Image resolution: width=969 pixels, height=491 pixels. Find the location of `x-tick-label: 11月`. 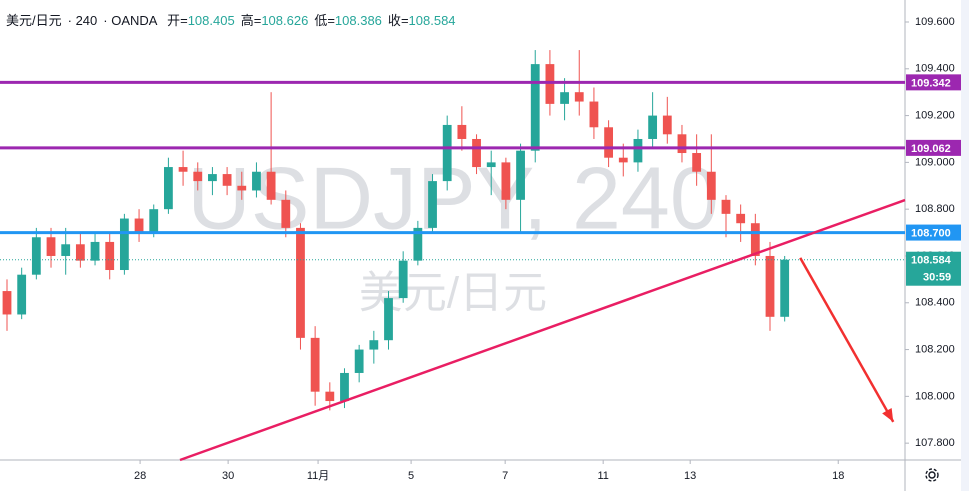

x-tick-label: 11月 is located at coordinates (318, 476).